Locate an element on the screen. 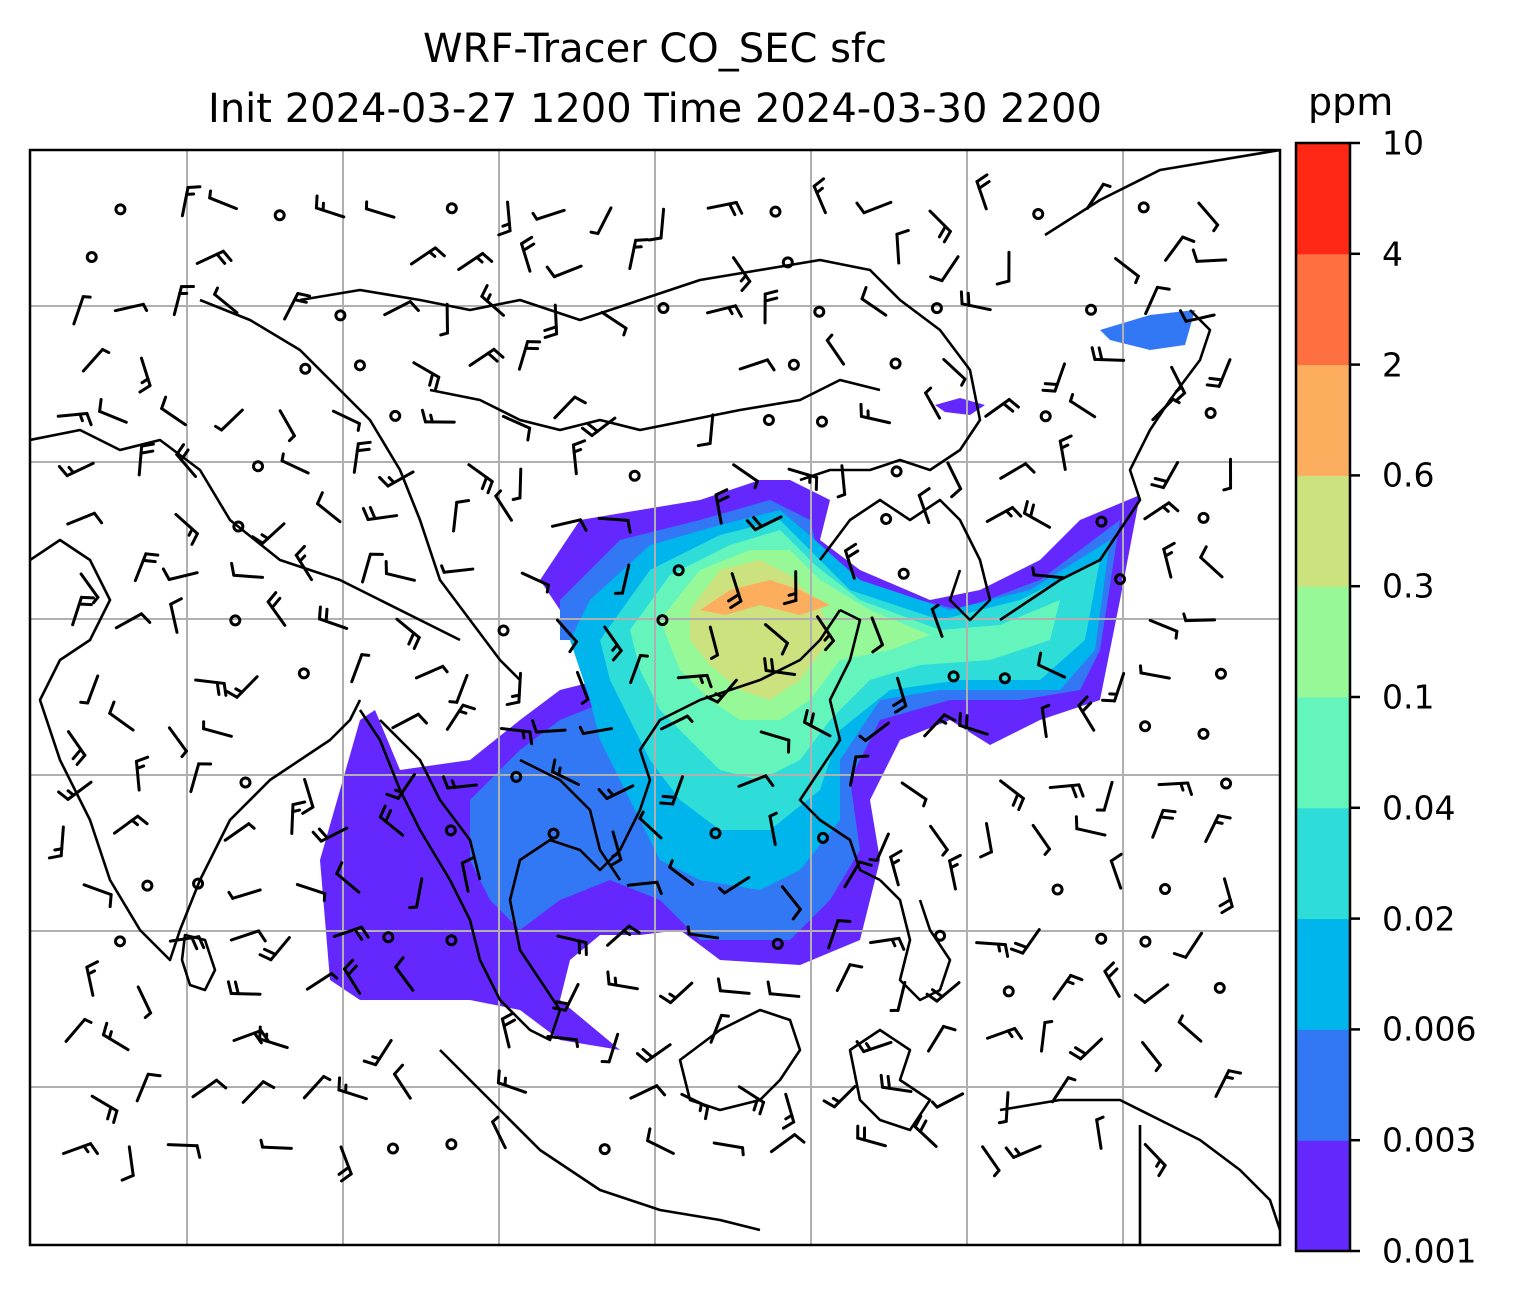 Image resolution: width=1528 pixels, height=1306 pixels. coastline-sri-lanka is located at coordinates (198, 962).